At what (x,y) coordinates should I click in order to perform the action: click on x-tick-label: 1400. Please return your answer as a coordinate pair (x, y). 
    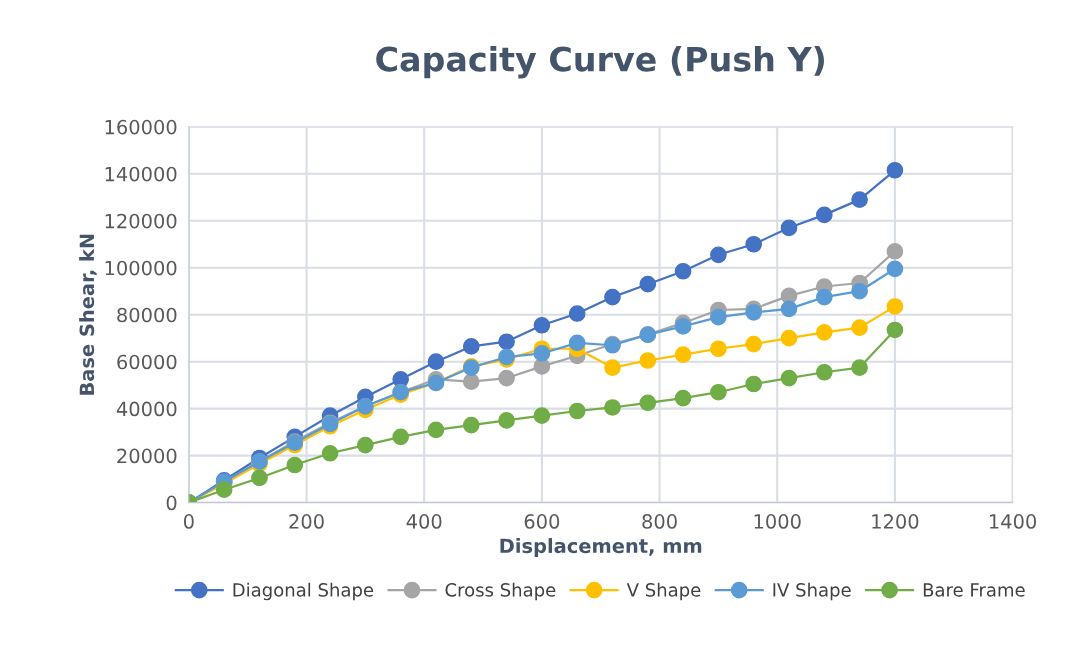
    Looking at the image, I should click on (1013, 521).